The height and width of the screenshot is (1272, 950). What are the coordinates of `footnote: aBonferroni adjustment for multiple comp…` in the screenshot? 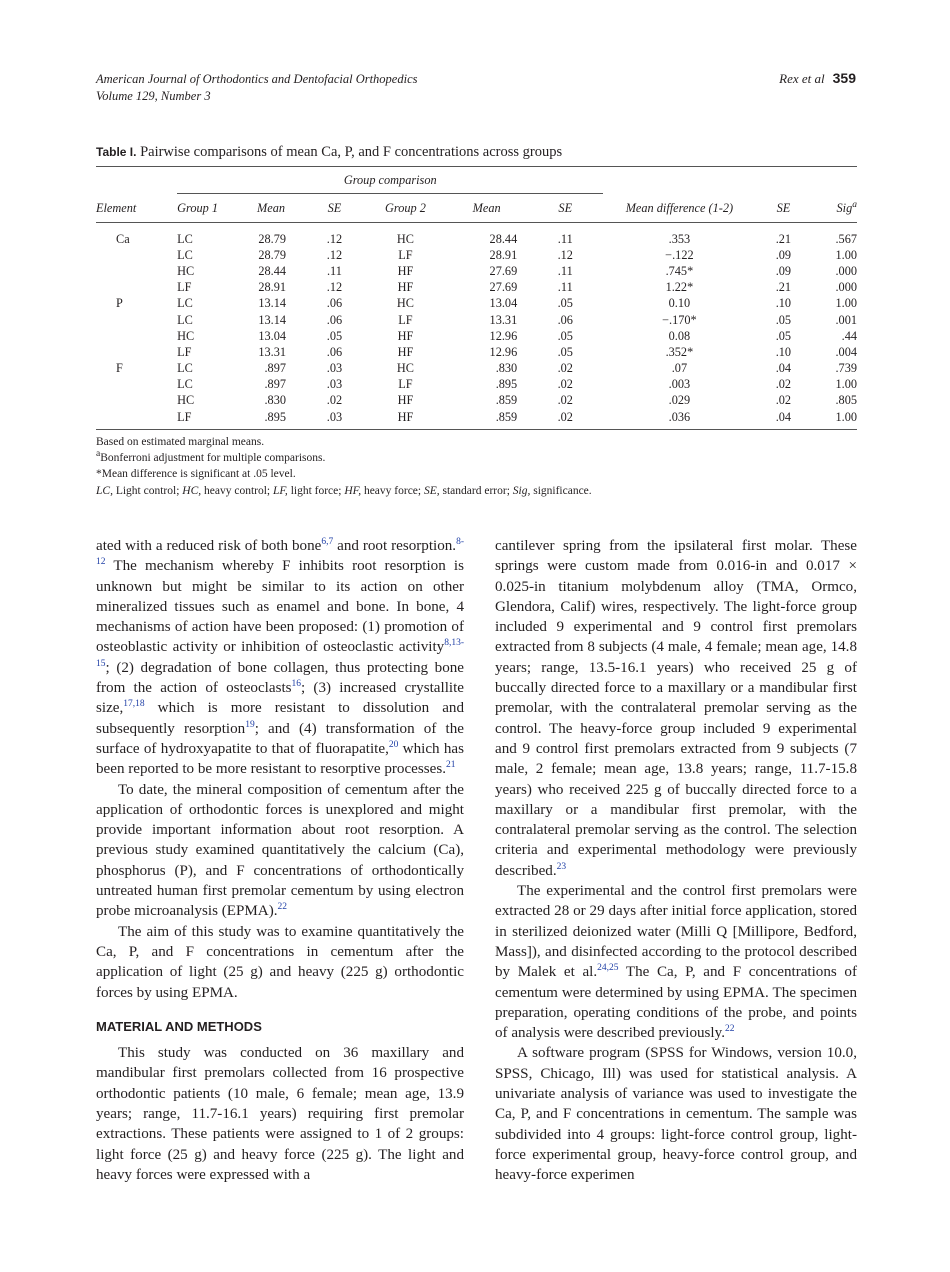 It's located at (211, 457).